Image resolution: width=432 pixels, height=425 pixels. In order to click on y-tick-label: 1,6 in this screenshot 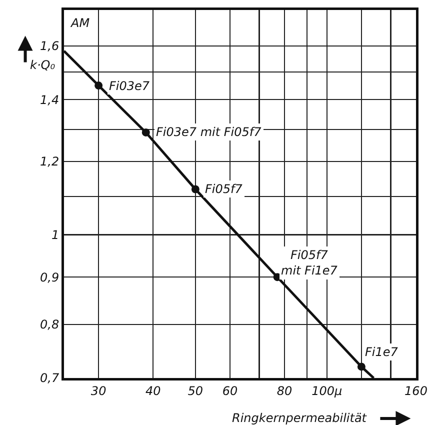, I will do `click(50, 46)`.